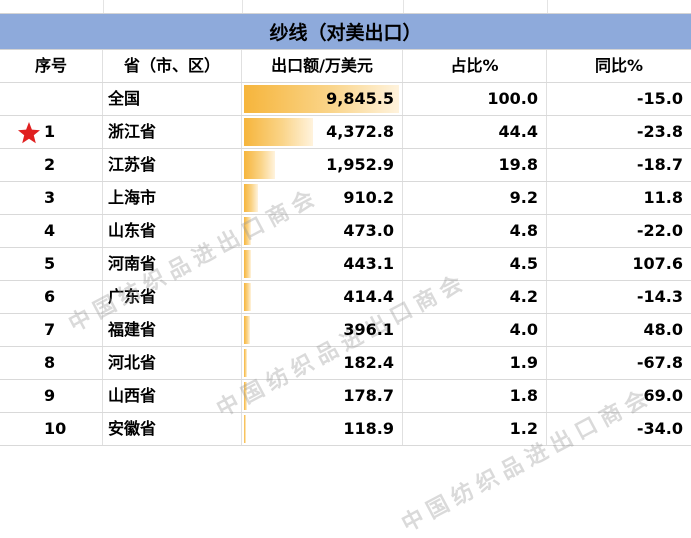 The height and width of the screenshot is (538, 691). What do you see at coordinates (360, 131) in the screenshot?
I see `export-value: 4,372.8` at bounding box center [360, 131].